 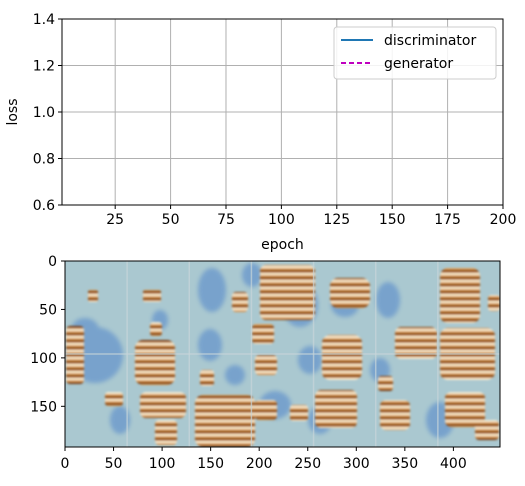 I want to click on legend: discriminator generator, so click(x=415, y=53).